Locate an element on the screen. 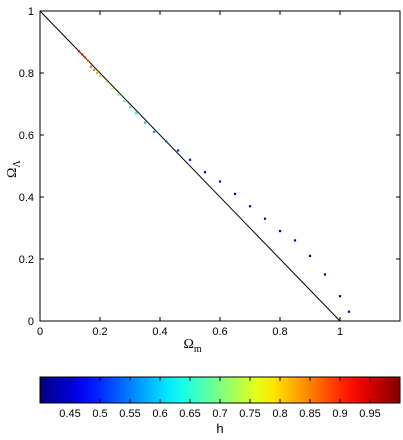 The width and height of the screenshot is (403, 440). colorbar-tick-label: 0.75 is located at coordinates (249, 414).